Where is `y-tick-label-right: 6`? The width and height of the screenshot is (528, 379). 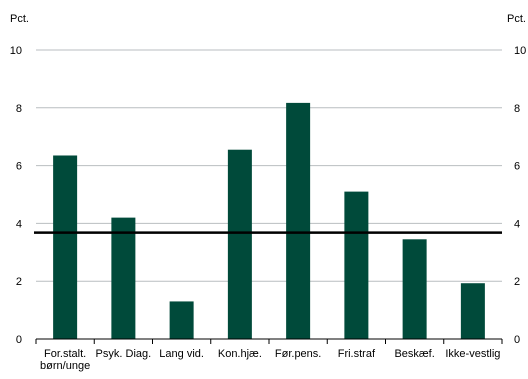
y-tick-label-right: 6 is located at coordinates (517, 167).